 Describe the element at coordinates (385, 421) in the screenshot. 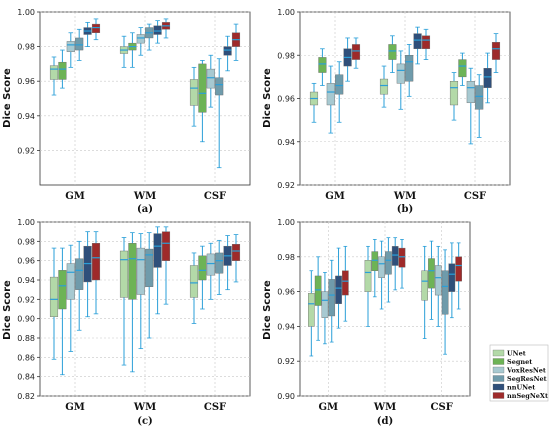

I see `panel-label: (d)` at that location.